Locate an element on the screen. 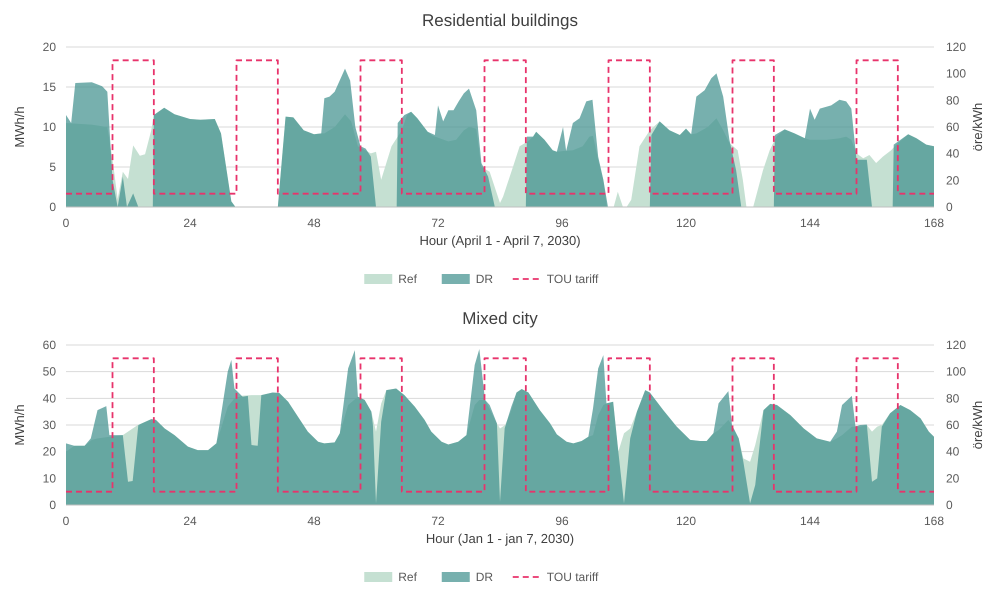  y-tick-label: 50 is located at coordinates (49, 371).